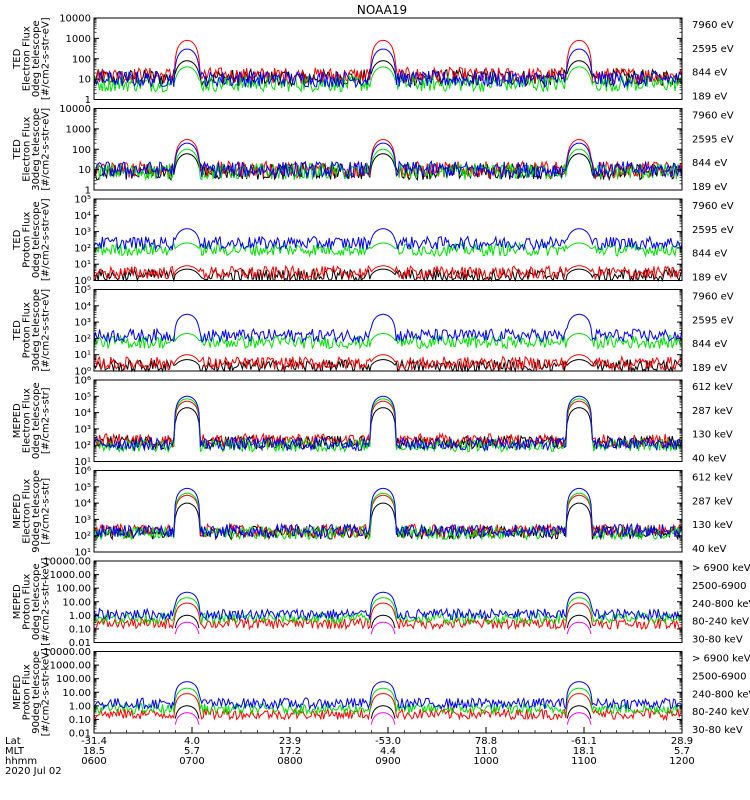 The width and height of the screenshot is (750, 800). What do you see at coordinates (70, 666) in the screenshot?
I see `y-tick-label: 1000.00` at bounding box center [70, 666].